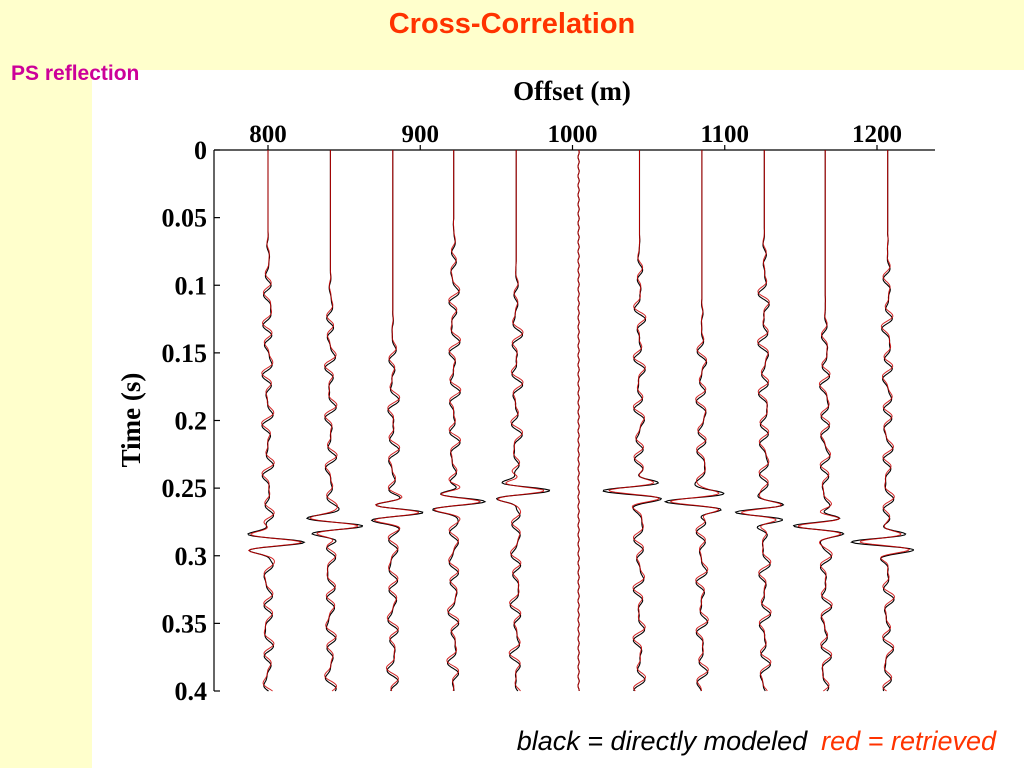 Image resolution: width=1024 pixels, height=768 pixels. What do you see at coordinates (185, 488) in the screenshot?
I see `y-tick-label: 0.25` at bounding box center [185, 488].